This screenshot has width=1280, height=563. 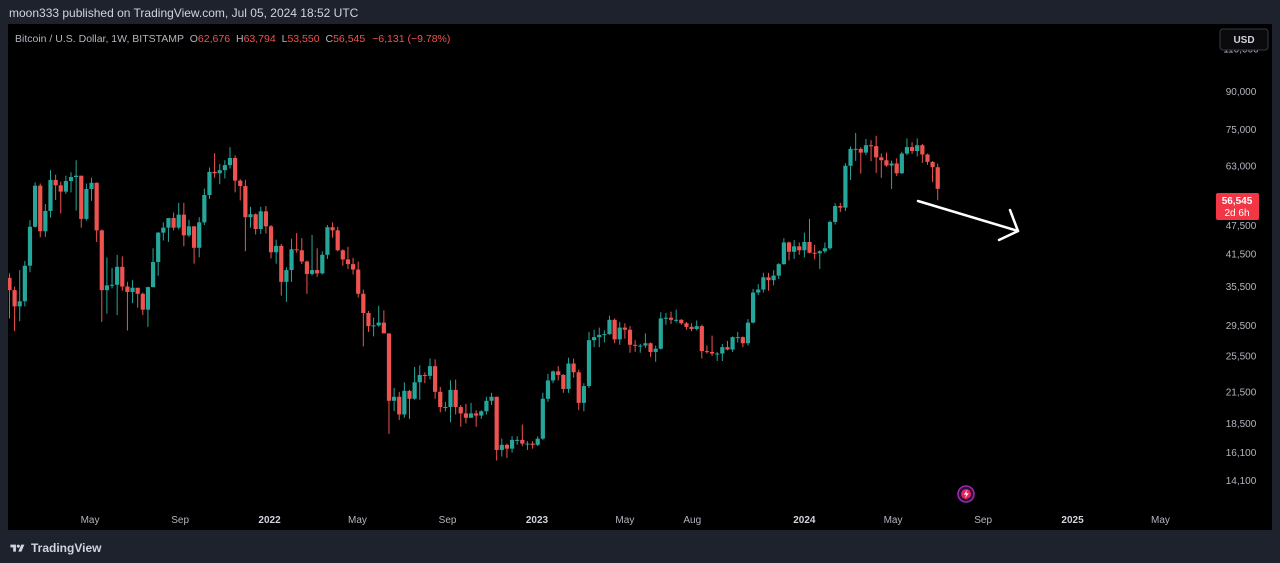 I want to click on currency-button-bg, so click(x=1244, y=39).